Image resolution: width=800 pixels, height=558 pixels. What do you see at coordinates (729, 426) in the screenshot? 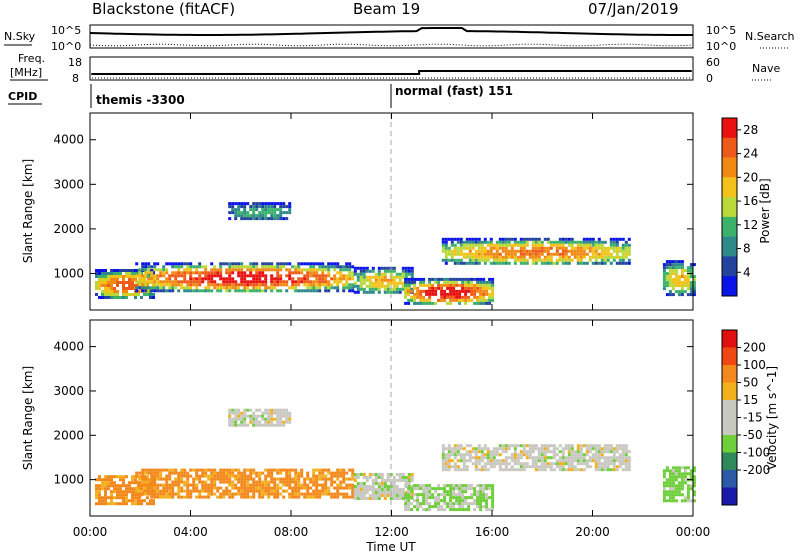
I see `colorbar-swatch` at bounding box center [729, 426].